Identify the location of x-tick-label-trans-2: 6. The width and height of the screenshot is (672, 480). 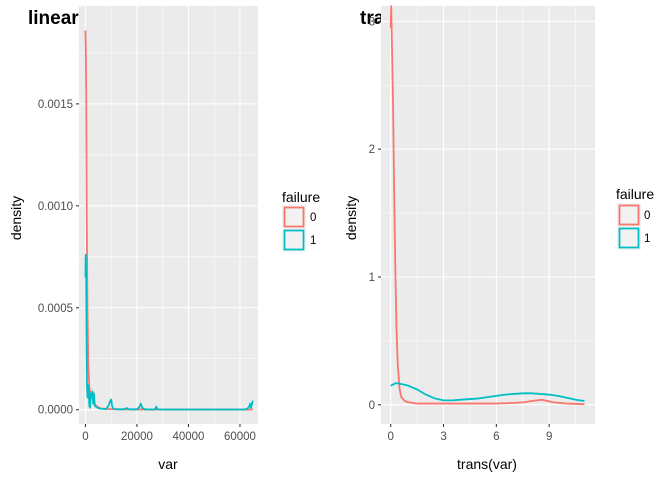
(496, 437).